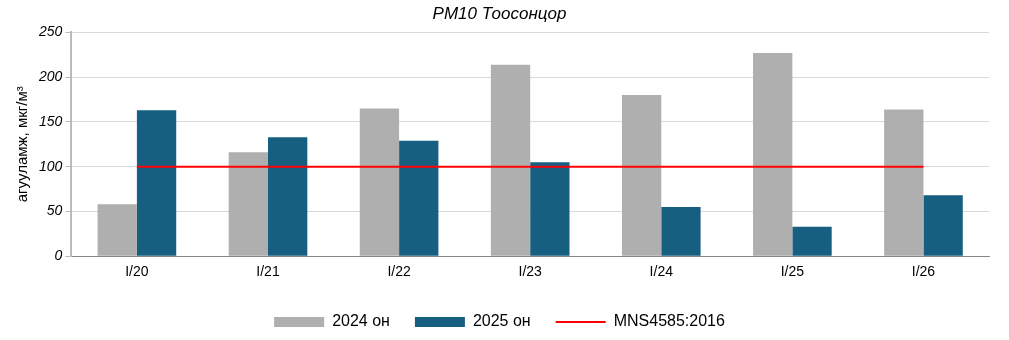 This screenshot has height=340, width=1009. What do you see at coordinates (50, 76) in the screenshot?
I see `y-tick-label: 200` at bounding box center [50, 76].